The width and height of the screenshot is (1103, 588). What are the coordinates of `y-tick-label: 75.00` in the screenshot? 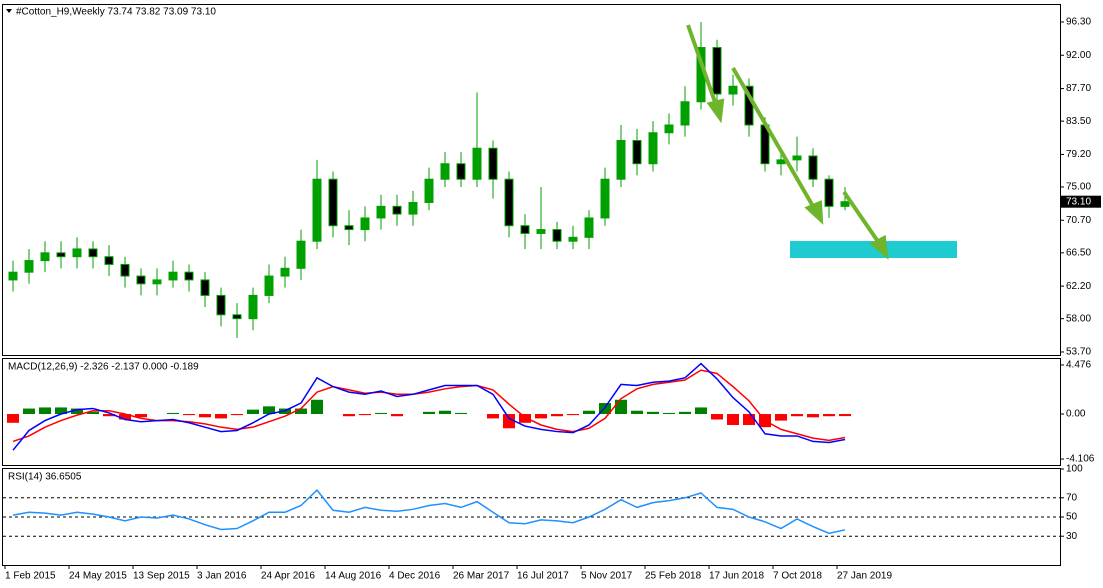 It's located at (1078, 187).